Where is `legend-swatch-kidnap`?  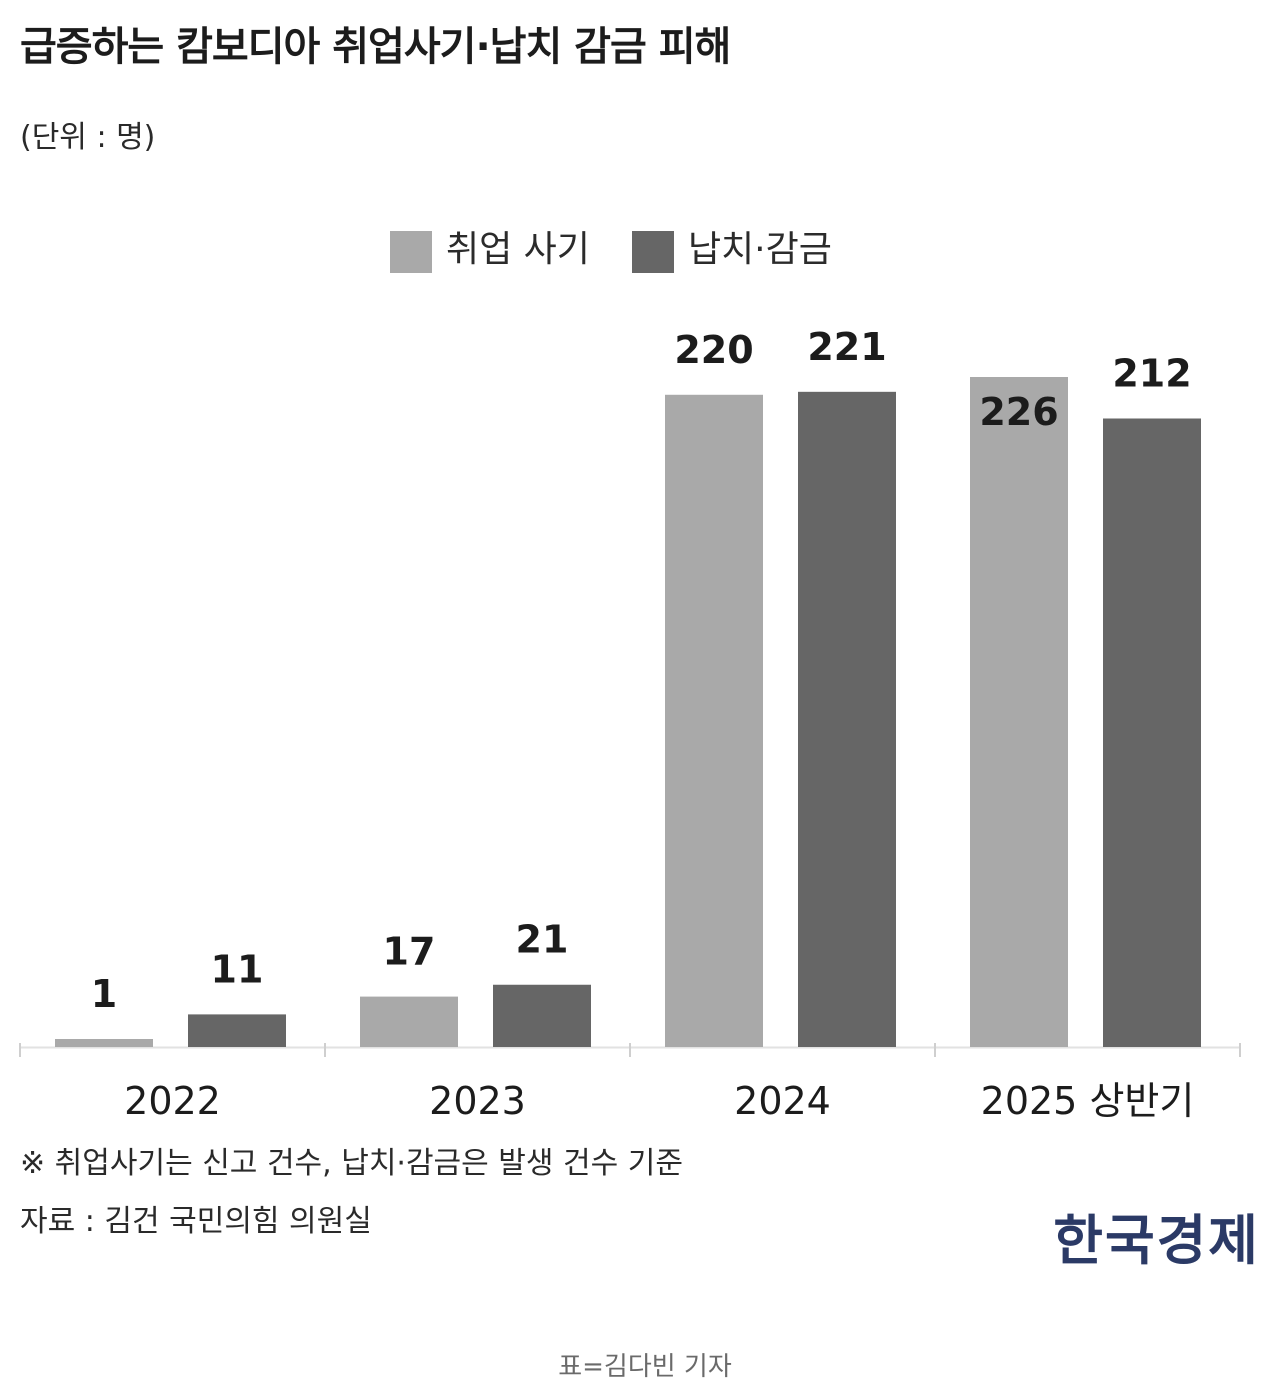 legend-swatch-kidnap is located at coordinates (652, 252).